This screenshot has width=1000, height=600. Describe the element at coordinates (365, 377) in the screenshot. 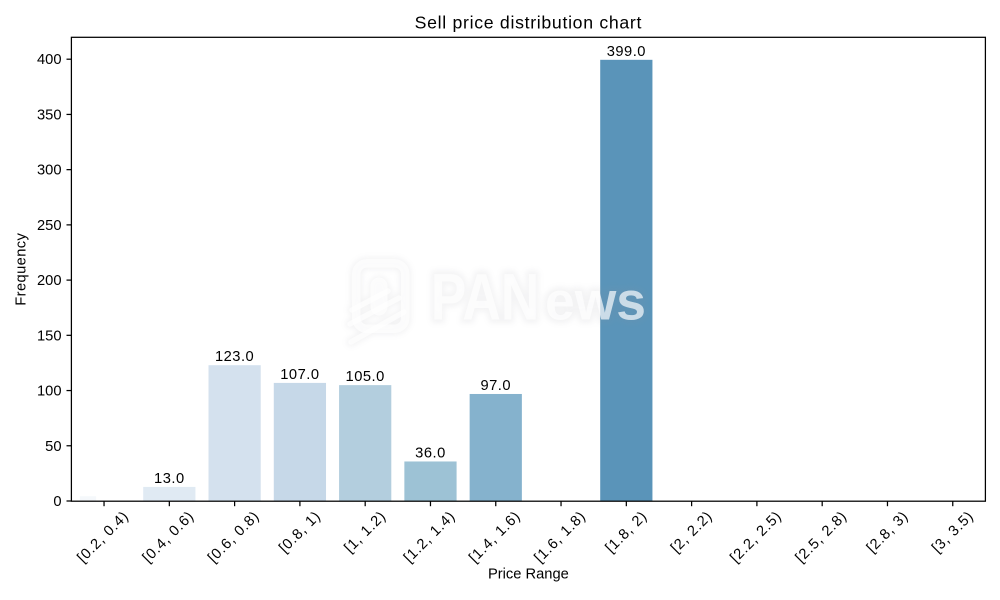

I see `svg-text: 105.0` at that location.